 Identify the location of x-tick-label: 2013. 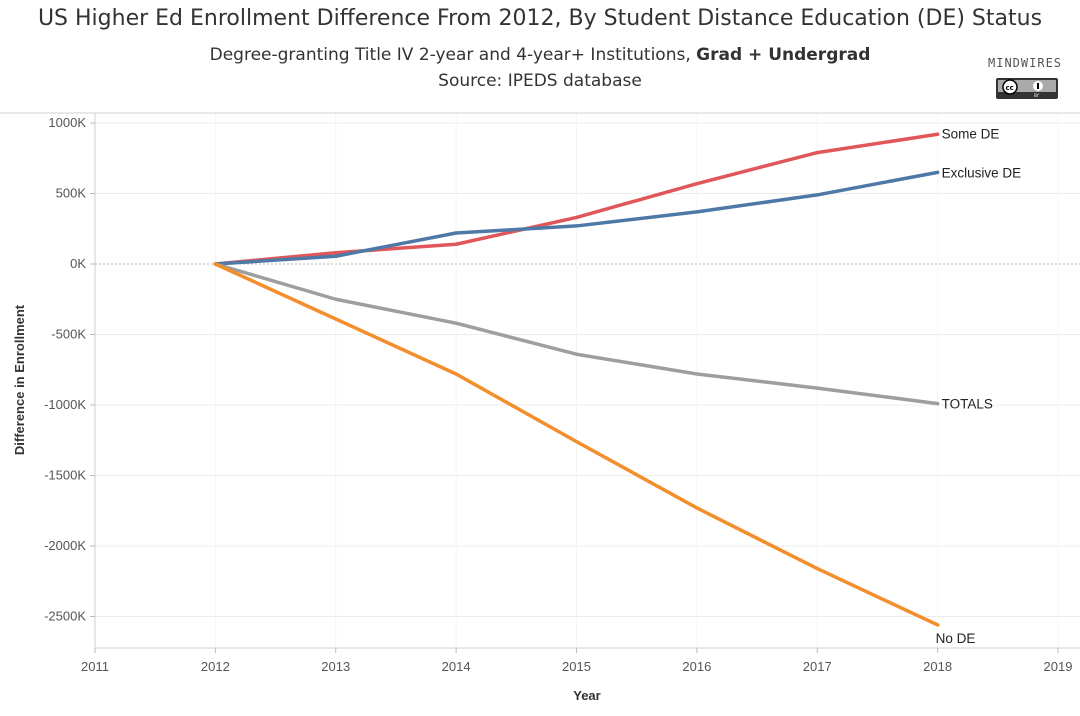
(335, 666).